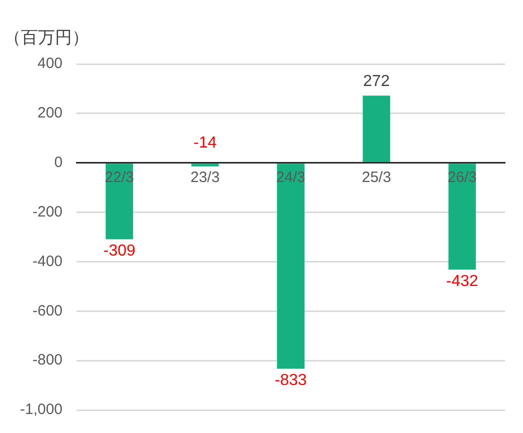 The width and height of the screenshot is (523, 433). I want to click on y-tick-label: -600, so click(47, 311).